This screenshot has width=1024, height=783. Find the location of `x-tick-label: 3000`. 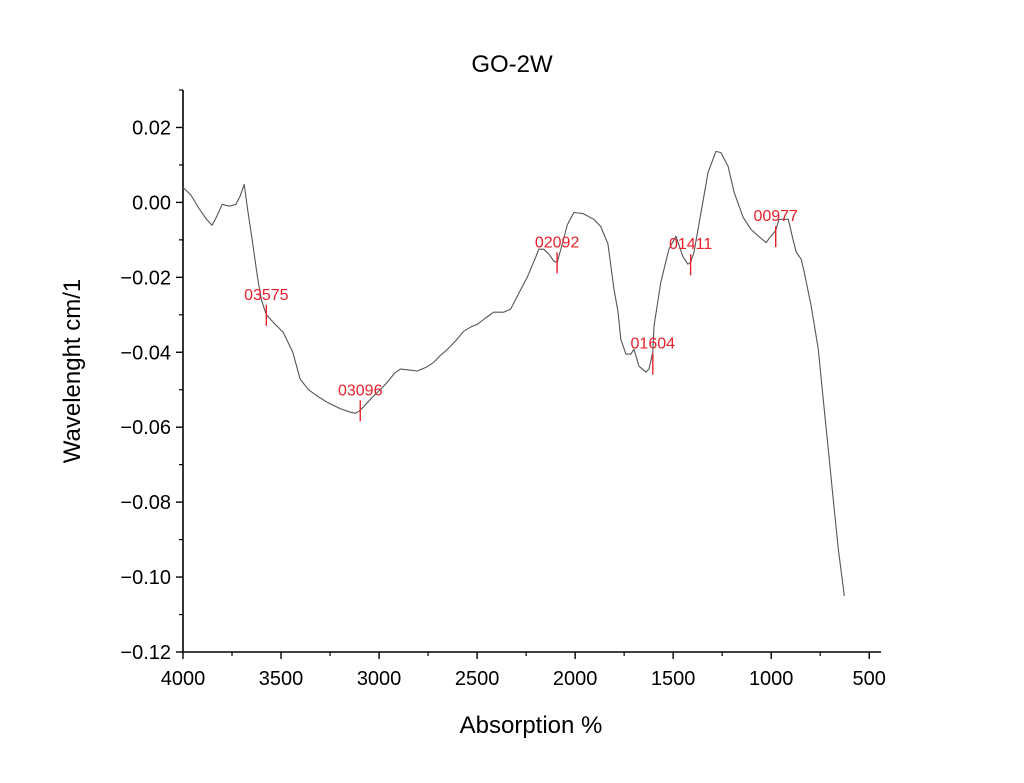

x-tick-label: 3000 is located at coordinates (379, 679).